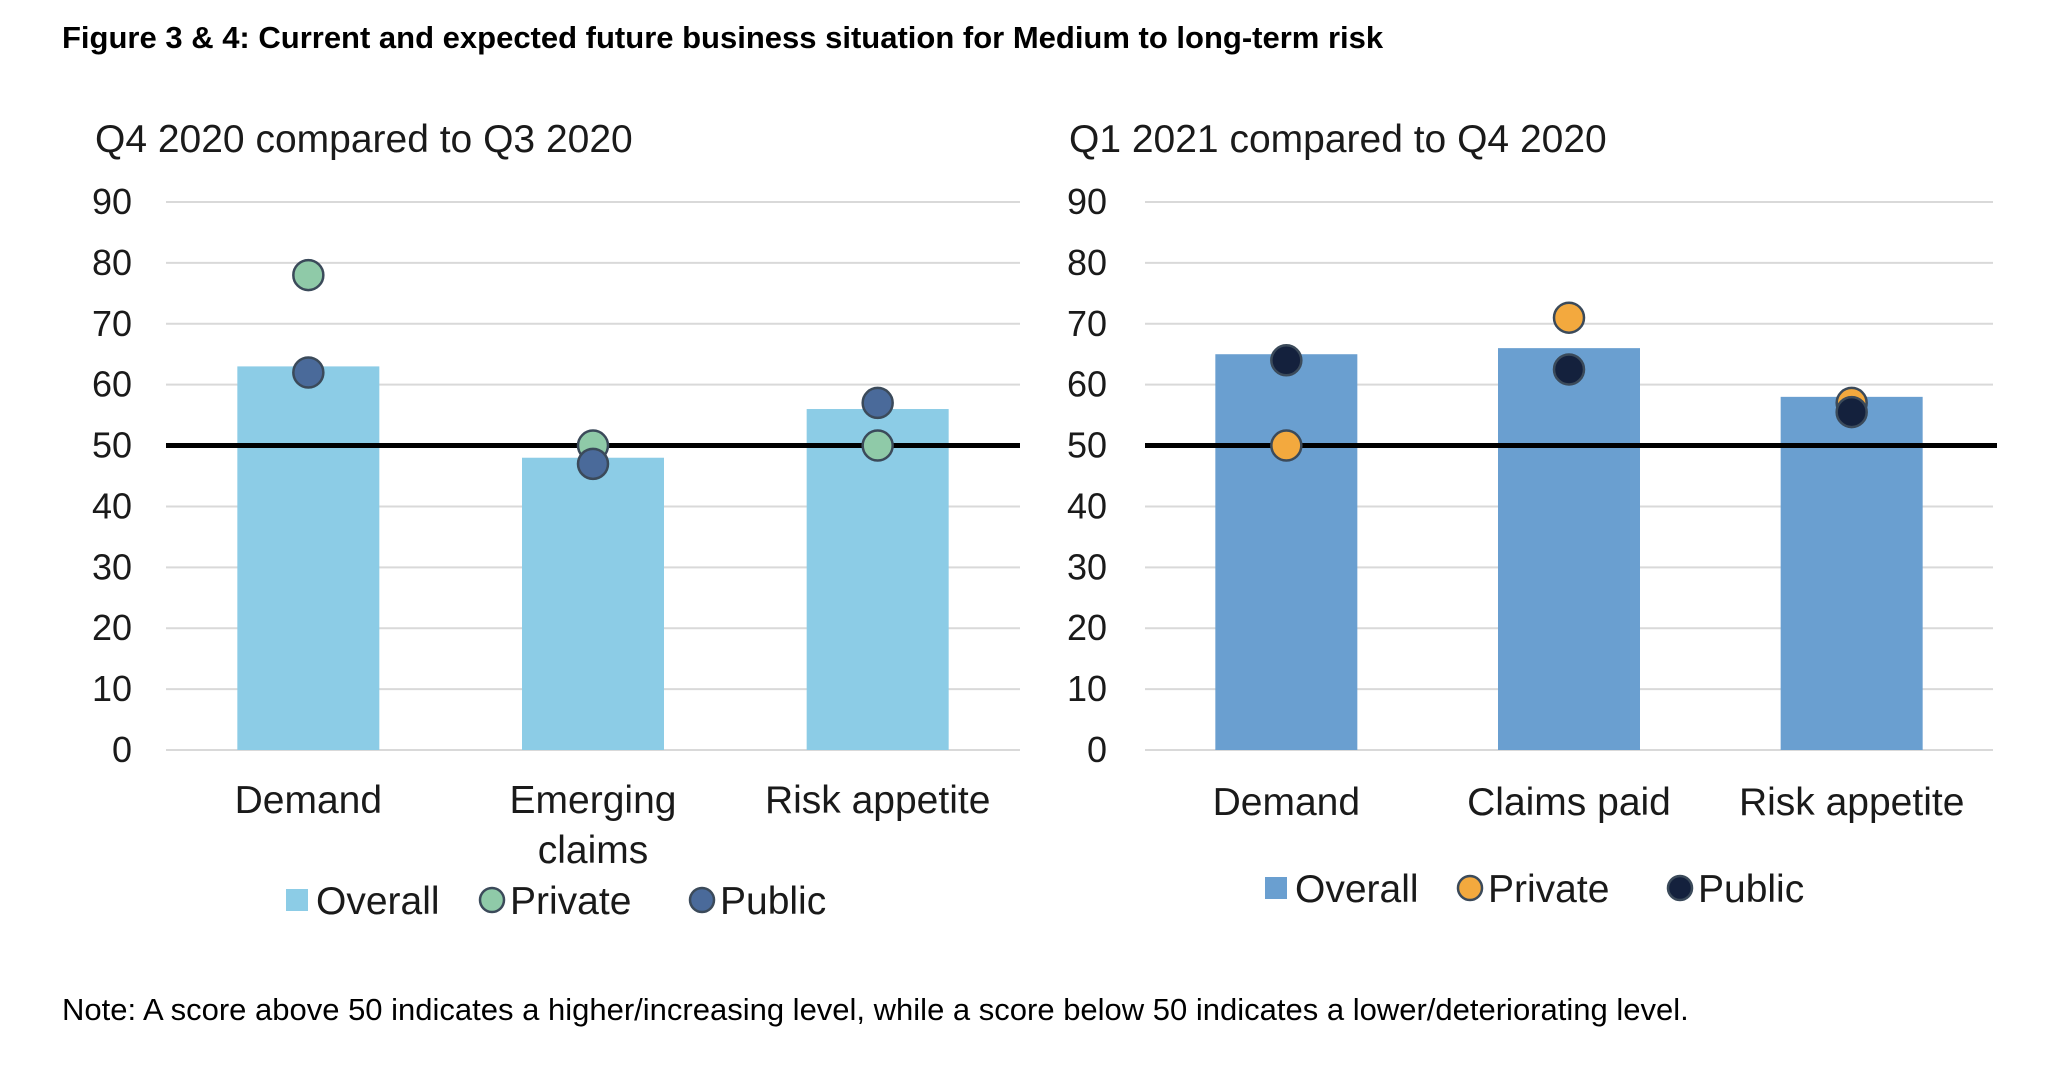  I want to click on bar-overall-claims-paid, so click(1569, 549).